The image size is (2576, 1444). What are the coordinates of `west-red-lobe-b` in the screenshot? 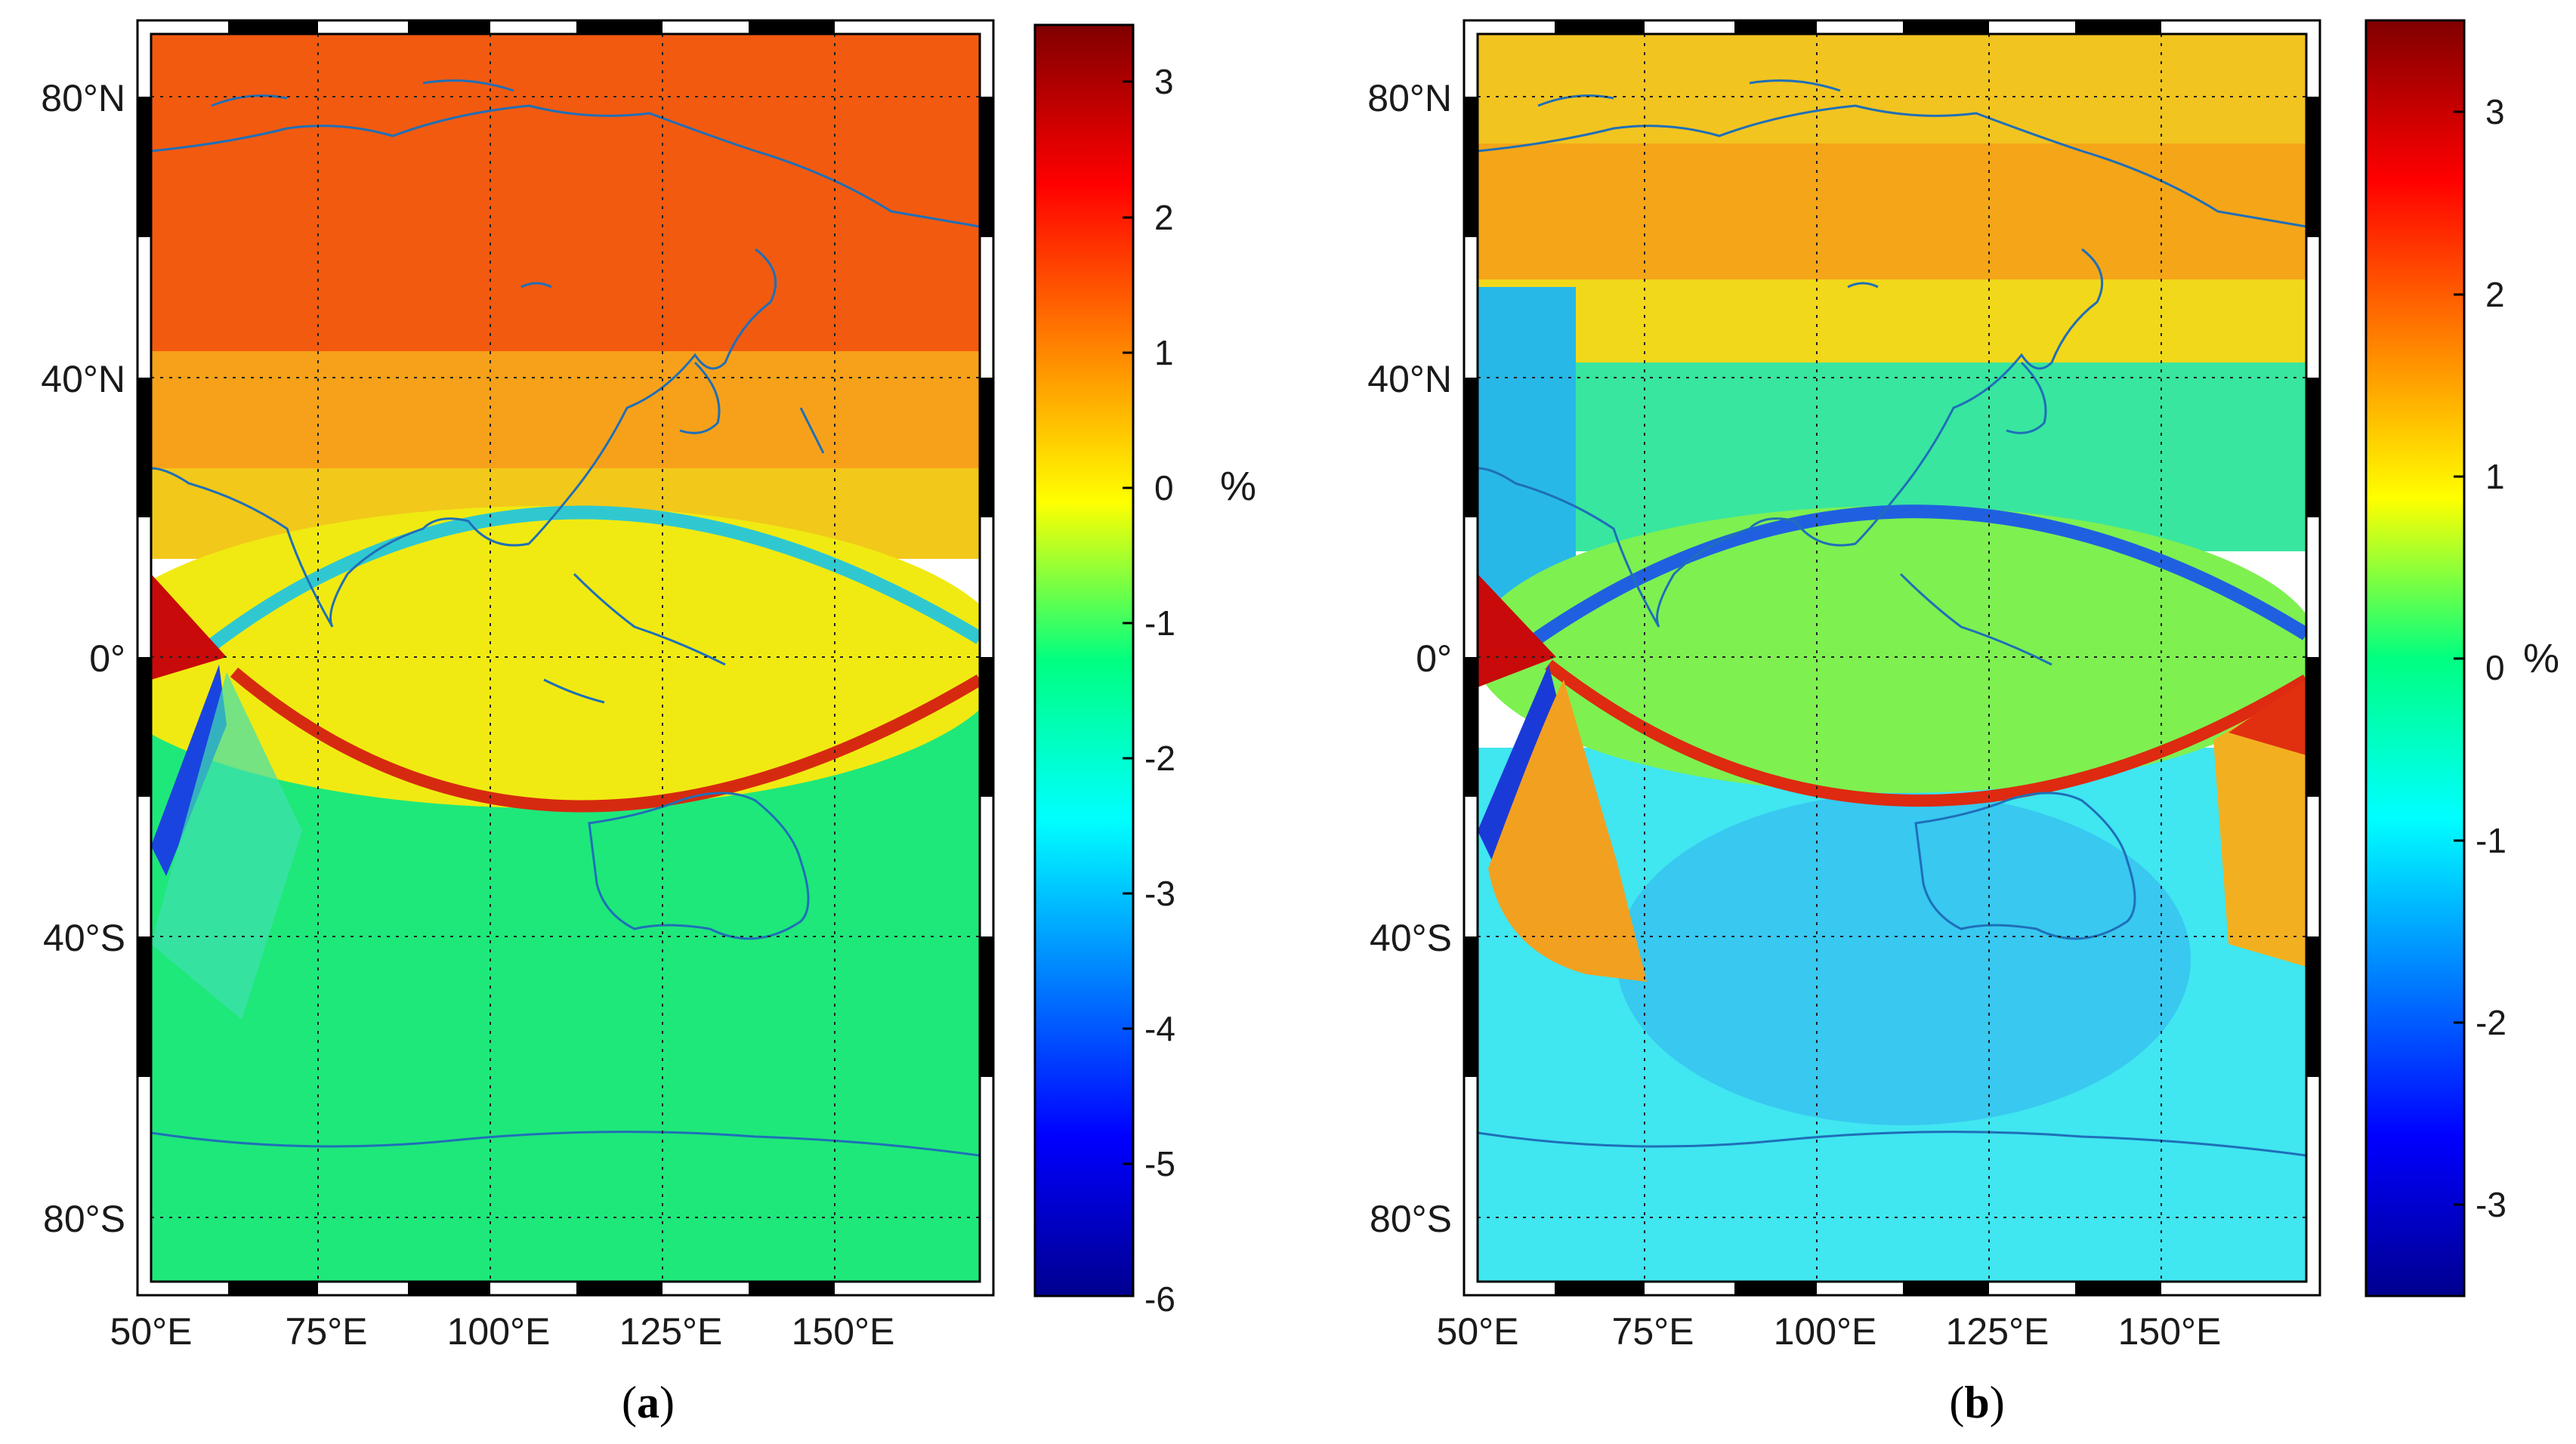 It's located at (1517, 631).